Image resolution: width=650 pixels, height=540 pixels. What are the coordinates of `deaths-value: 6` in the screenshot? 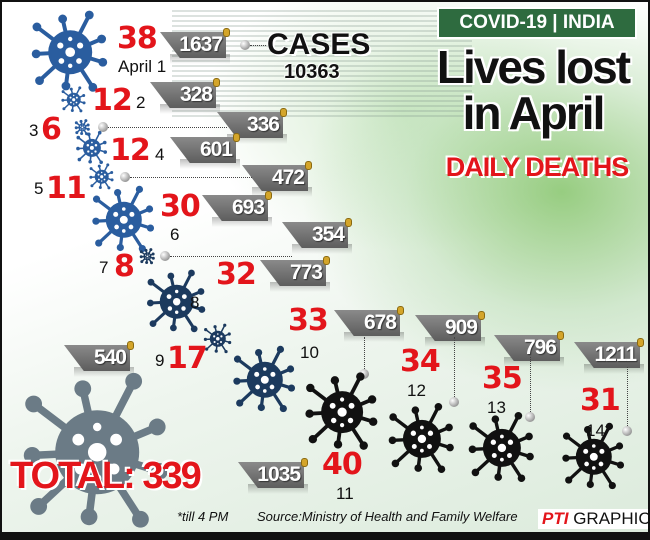 It's located at (51, 129).